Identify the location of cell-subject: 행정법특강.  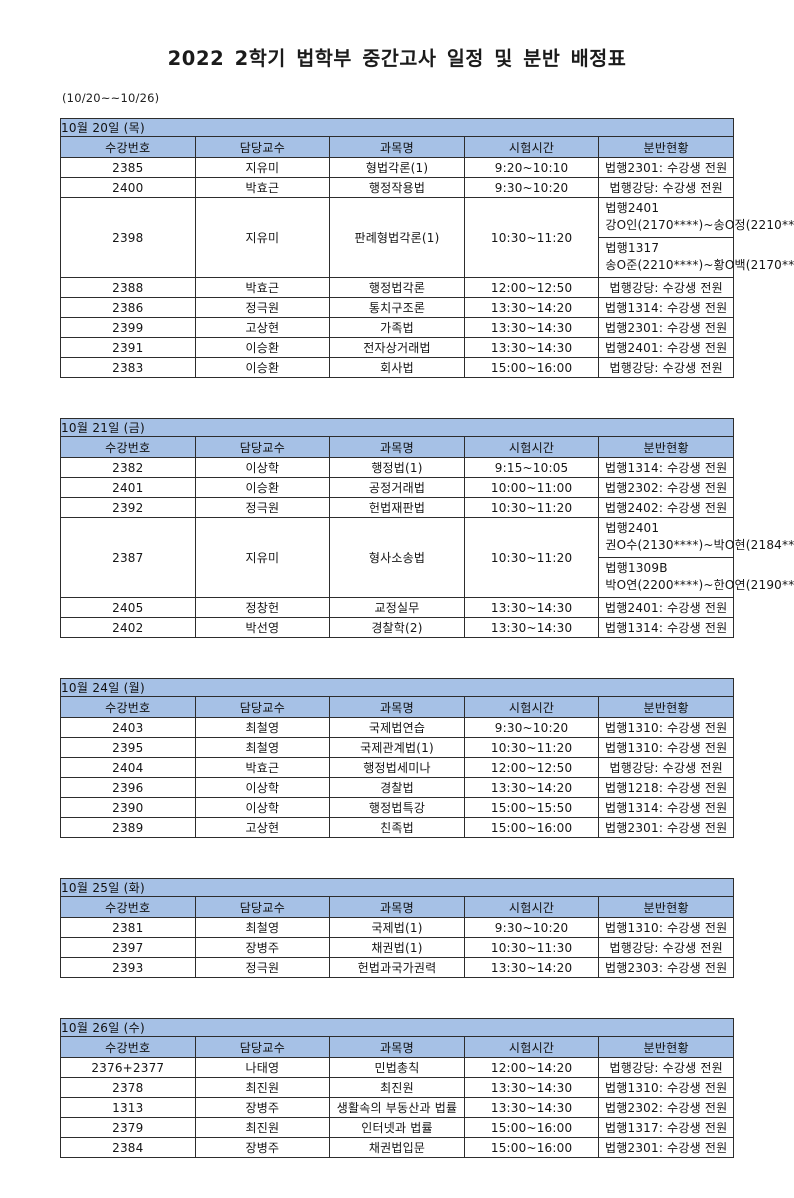
(397, 807).